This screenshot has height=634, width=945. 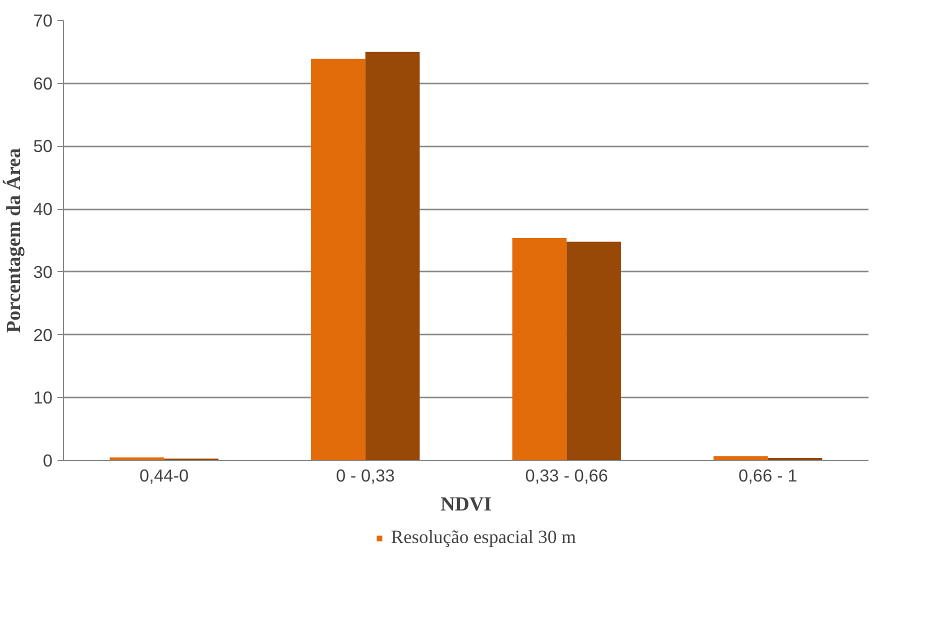 I want to click on y-tick-label: 10, so click(x=43, y=398).